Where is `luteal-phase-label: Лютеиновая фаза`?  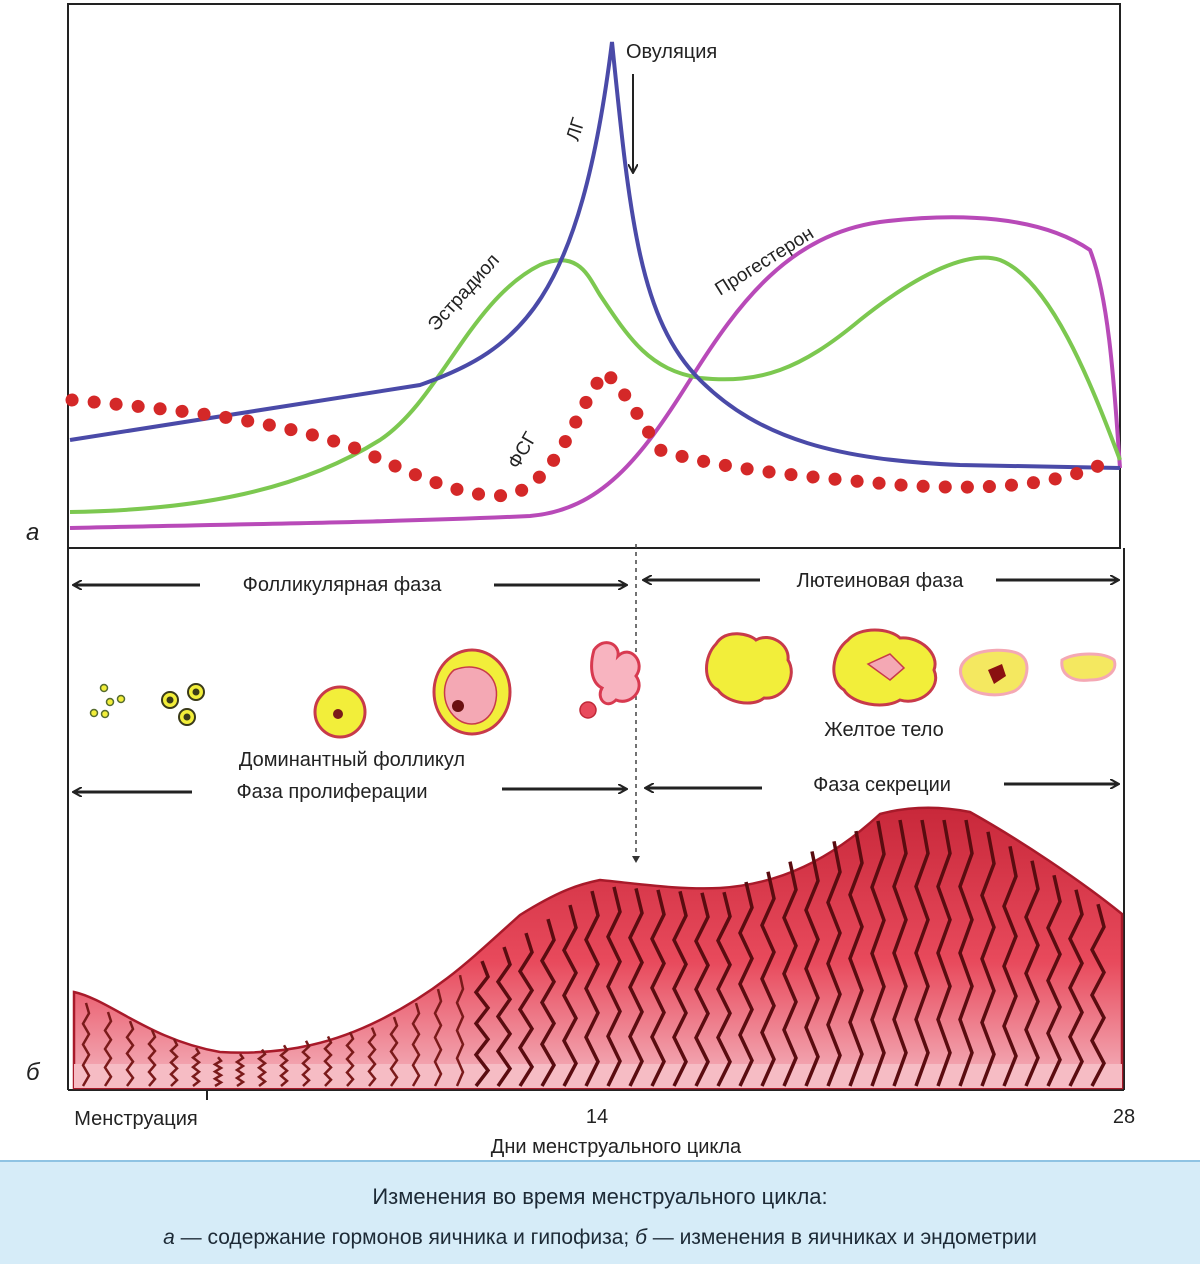
luteal-phase-label: Лютеиновая фаза is located at coordinates (881, 581).